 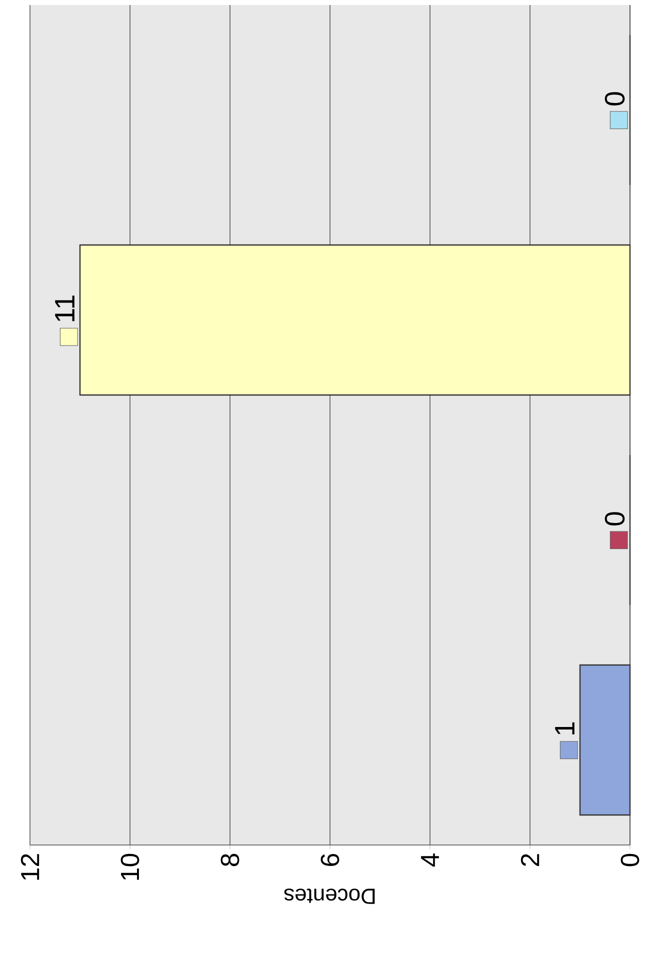 I want to click on data-label: 11, so click(x=64, y=309).